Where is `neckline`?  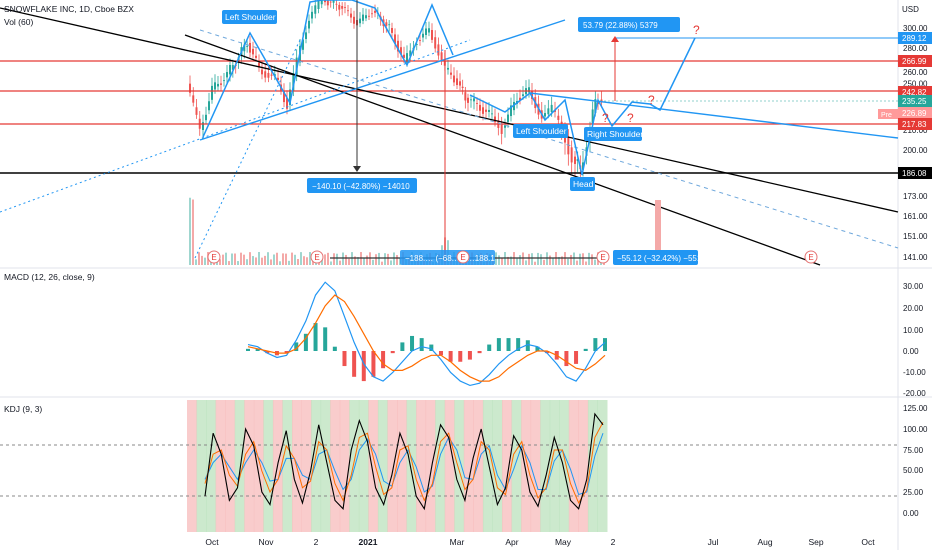 neckline is located at coordinates (382, 80).